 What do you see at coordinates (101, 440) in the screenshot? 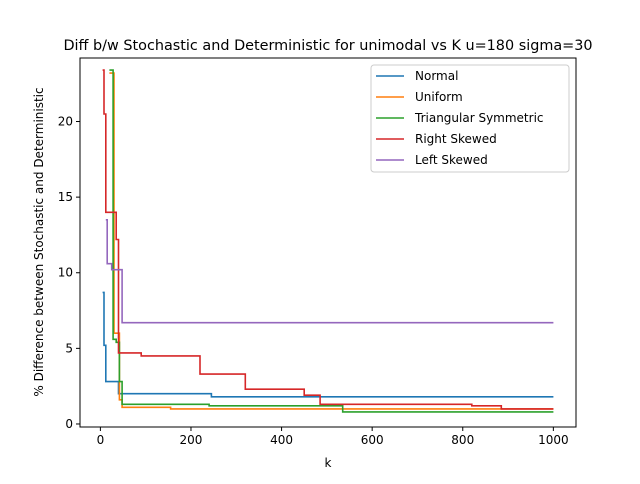
I see `x-tick-label: 0` at bounding box center [101, 440].